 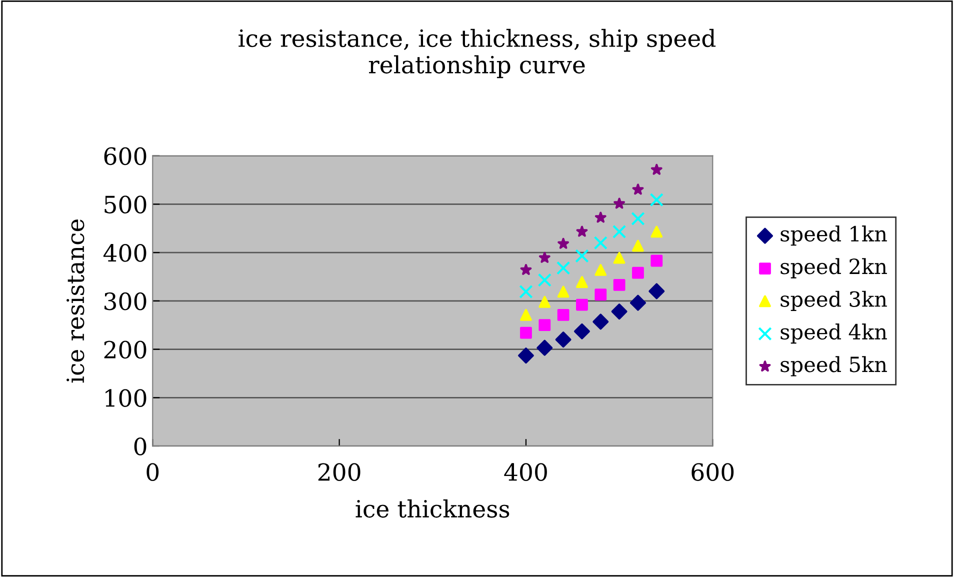 What do you see at coordinates (75, 301) in the screenshot?
I see `y-axis-title: ice resistance` at bounding box center [75, 301].